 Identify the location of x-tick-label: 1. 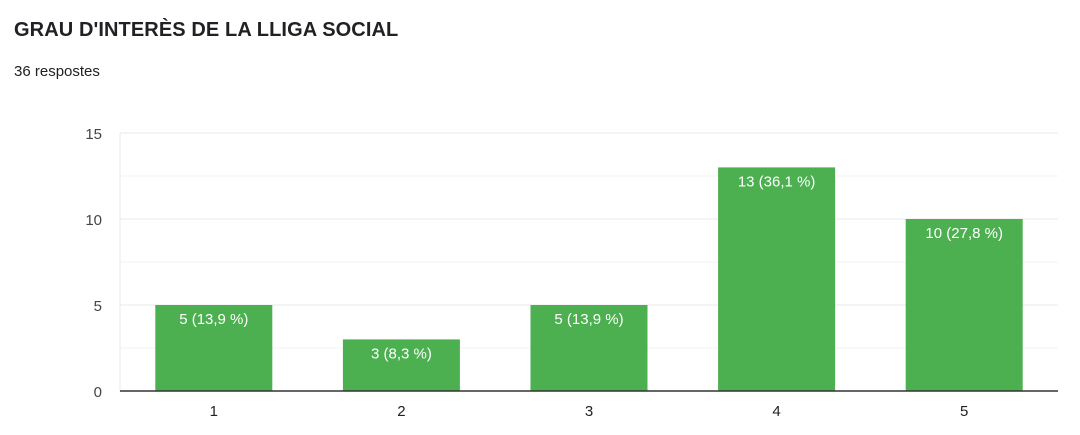
(214, 411).